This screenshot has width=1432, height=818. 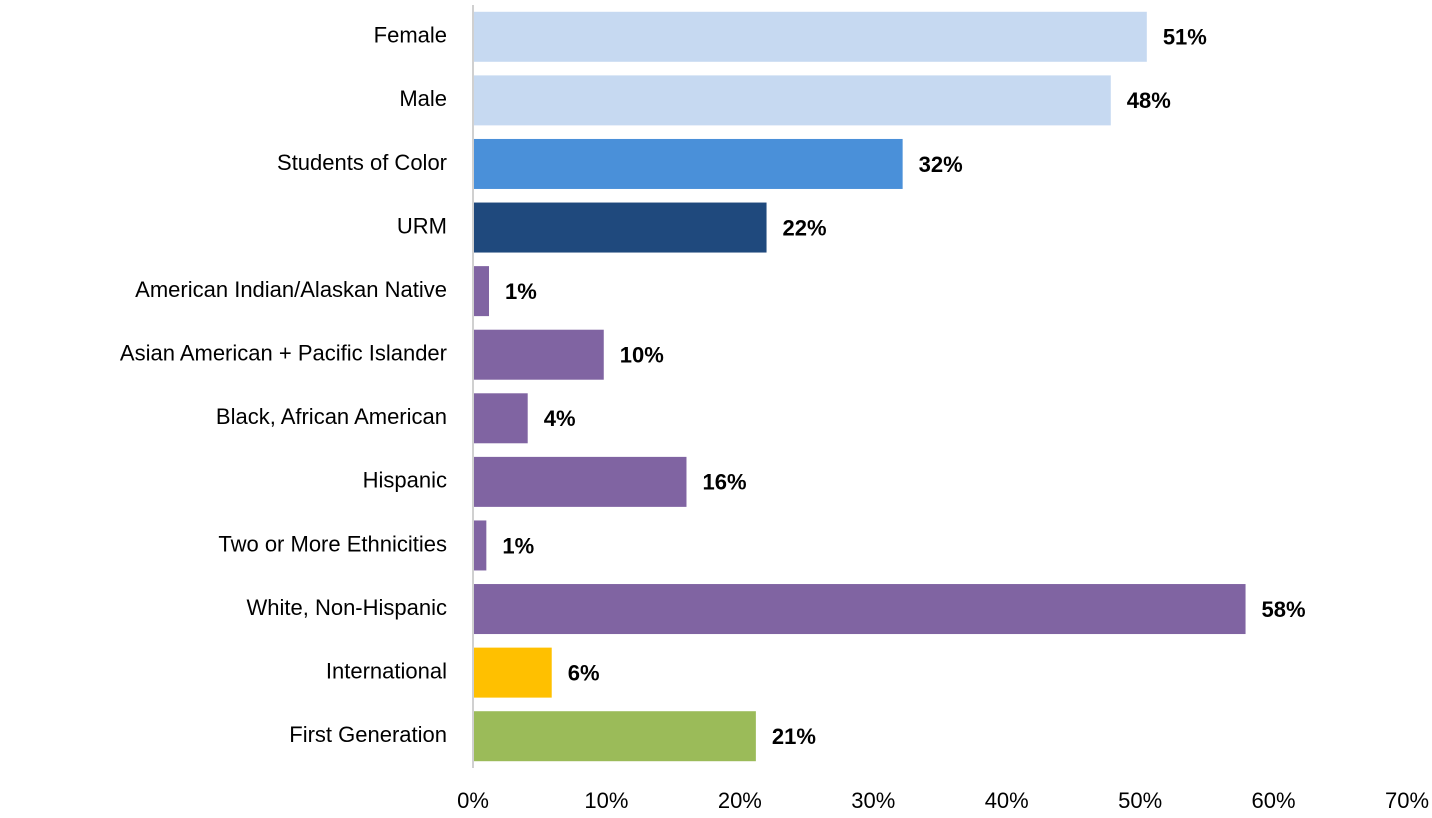 What do you see at coordinates (794, 736) in the screenshot?
I see `value-label: 21%` at bounding box center [794, 736].